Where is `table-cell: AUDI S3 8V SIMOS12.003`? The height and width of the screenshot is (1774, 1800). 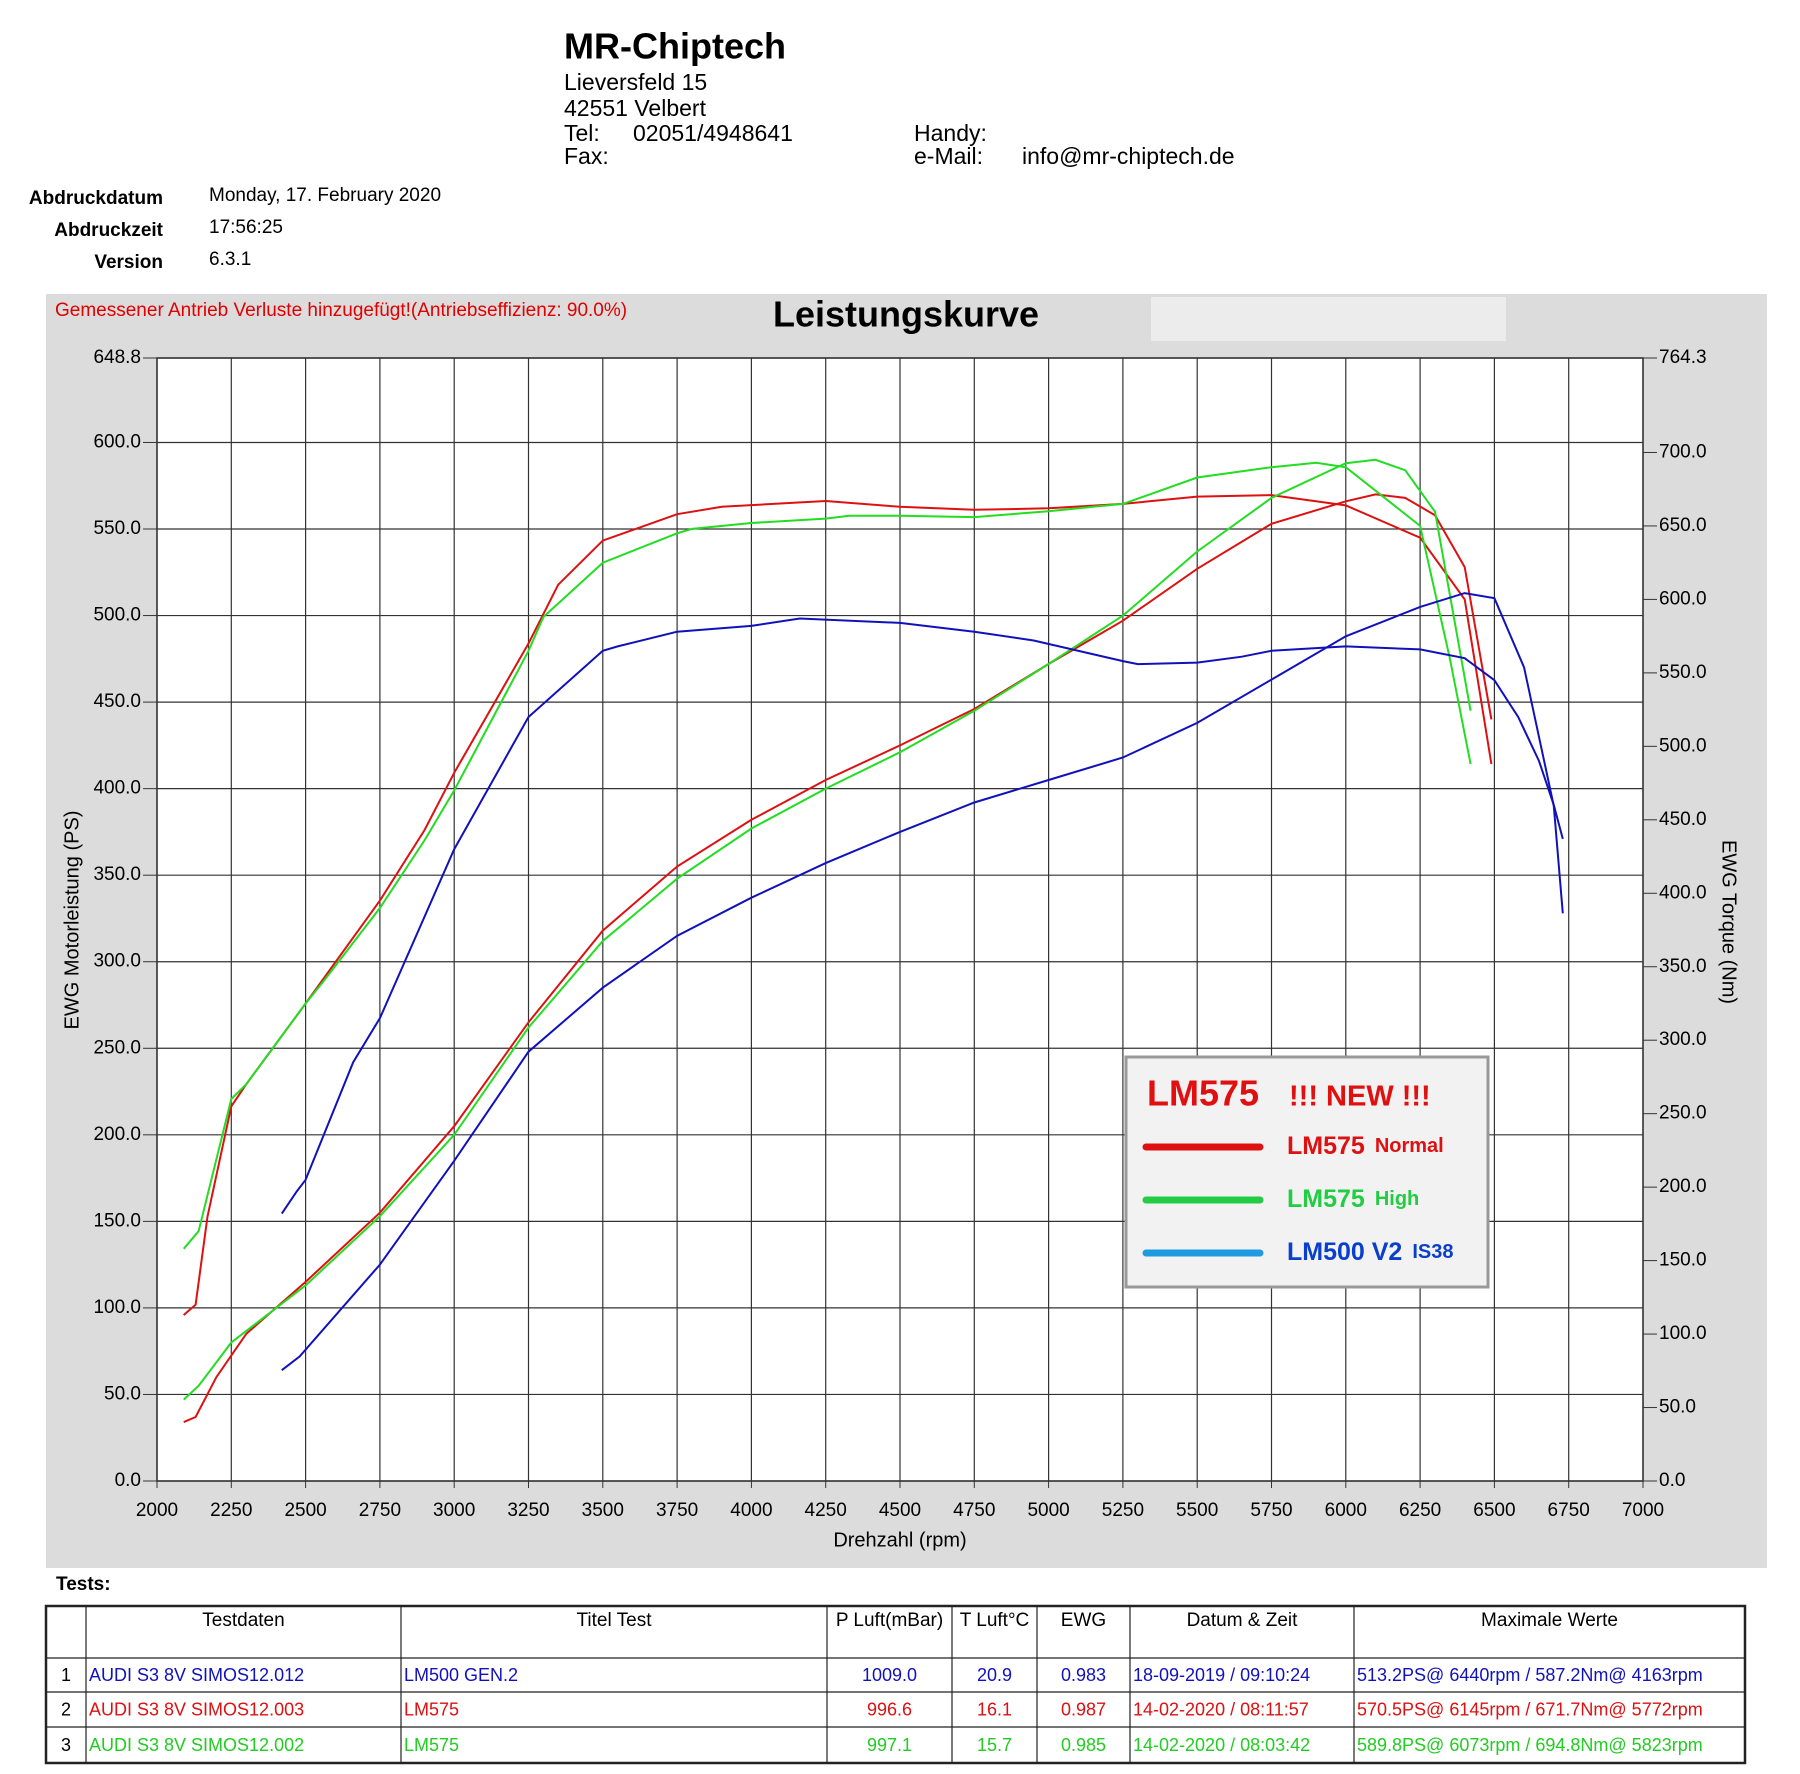
table-cell: AUDI S3 8V SIMOS12.003 is located at coordinates (196, 1709).